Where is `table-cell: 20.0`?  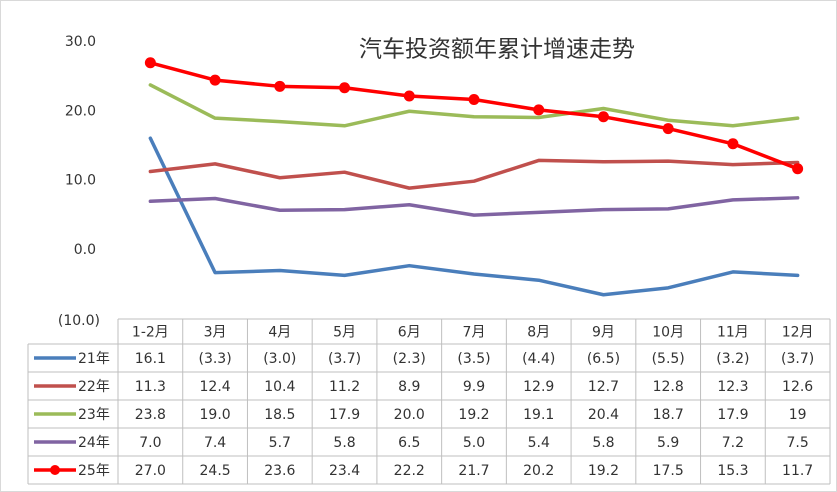 table-cell: 20.0 is located at coordinates (409, 415).